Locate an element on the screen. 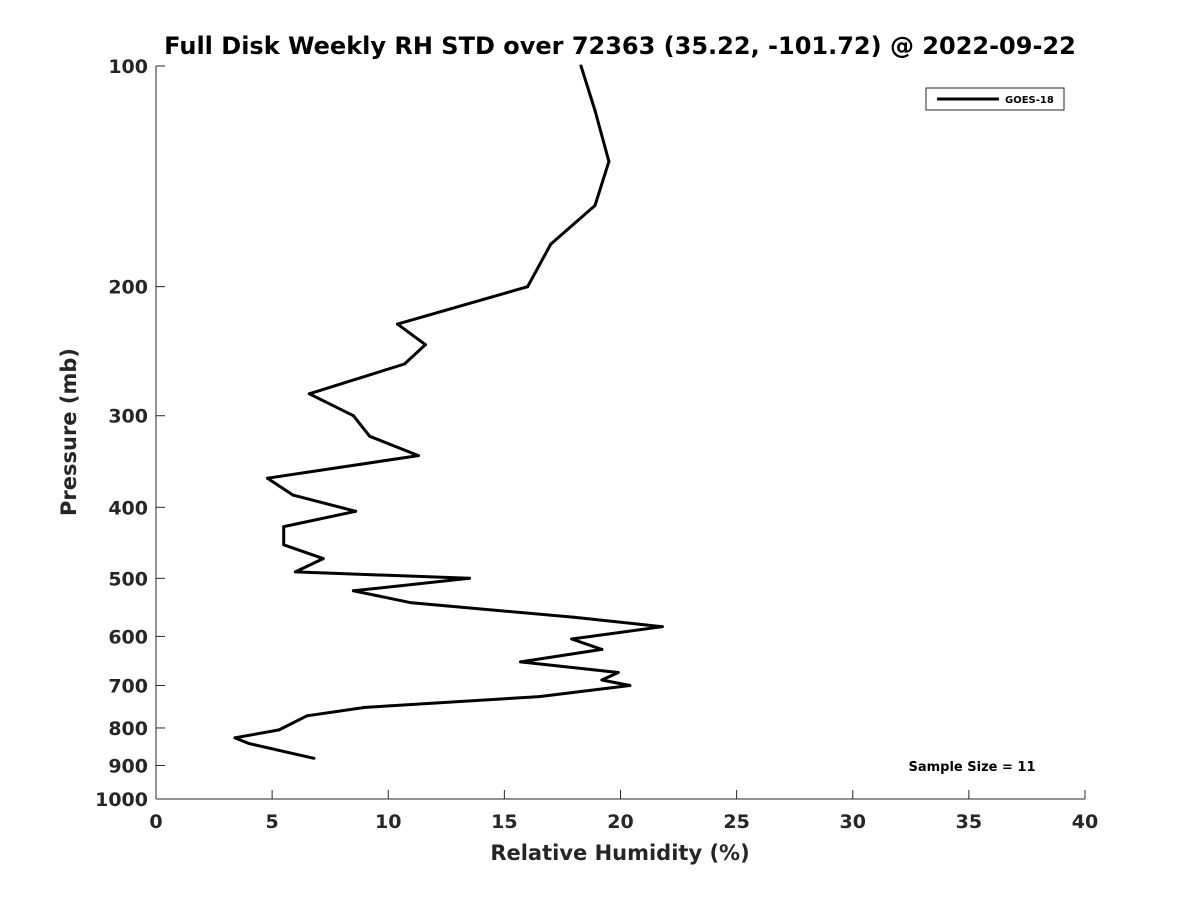 This screenshot has height=900, width=1200. y-tick-label-6: 700 is located at coordinates (128, 686).